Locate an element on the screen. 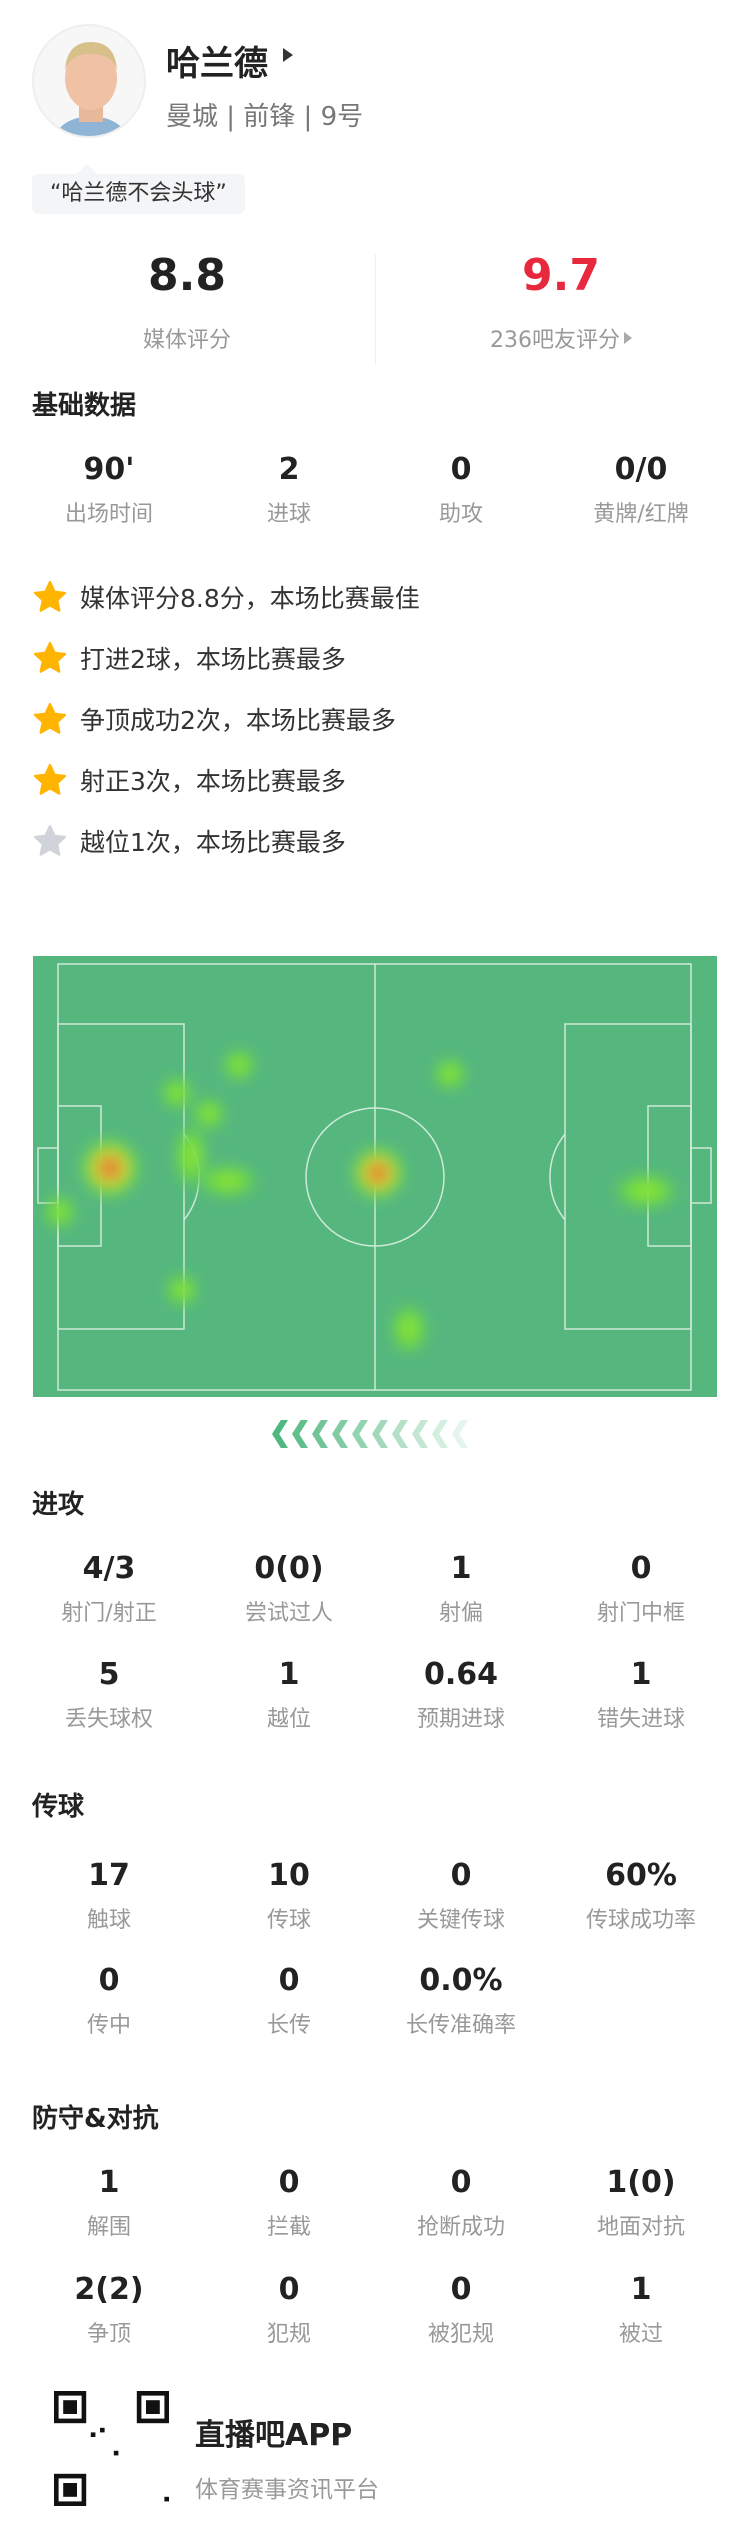 The width and height of the screenshot is (750, 2539). media-rating: 8.8 is located at coordinates (187, 275).